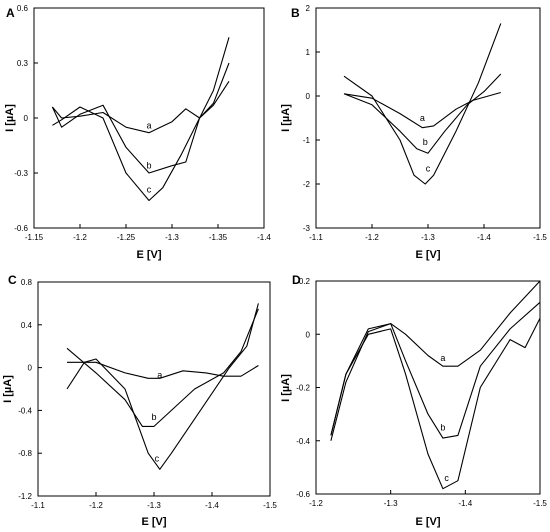  Describe the element at coordinates (427, 522) in the screenshot. I see `panel-d-xlabel: E [V]` at that location.